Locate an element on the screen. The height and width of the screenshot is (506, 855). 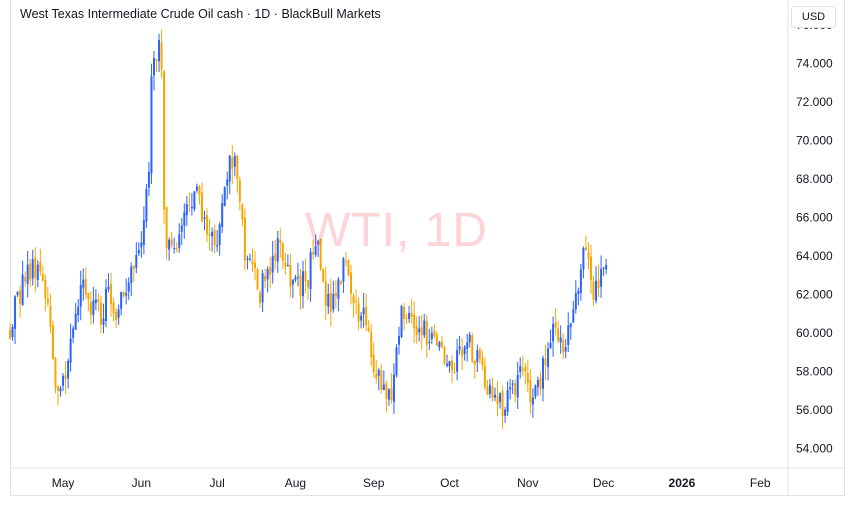
y-tick-label: 74.000 is located at coordinates (814, 64).